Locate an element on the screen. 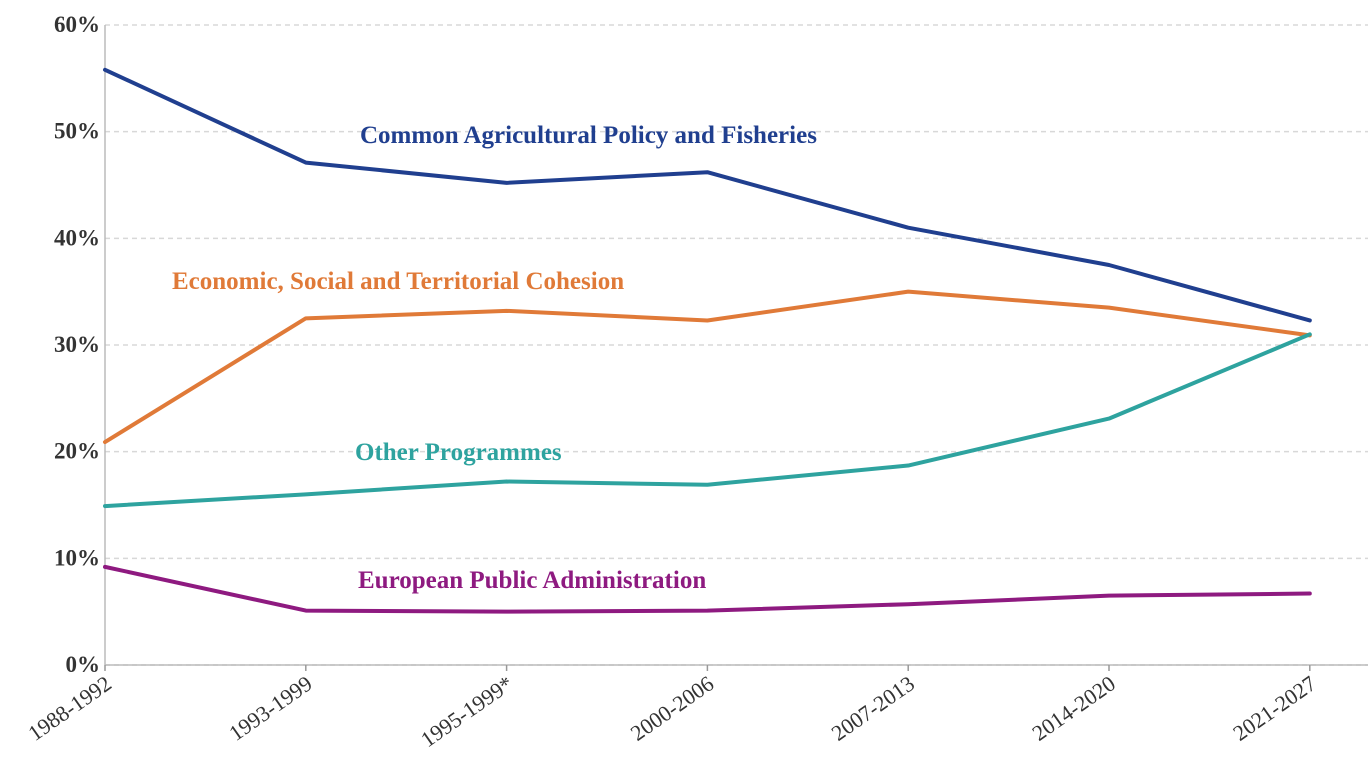 Image resolution: width=1368 pixels, height=778 pixels. series-label: Other Programmes is located at coordinates (458, 452).